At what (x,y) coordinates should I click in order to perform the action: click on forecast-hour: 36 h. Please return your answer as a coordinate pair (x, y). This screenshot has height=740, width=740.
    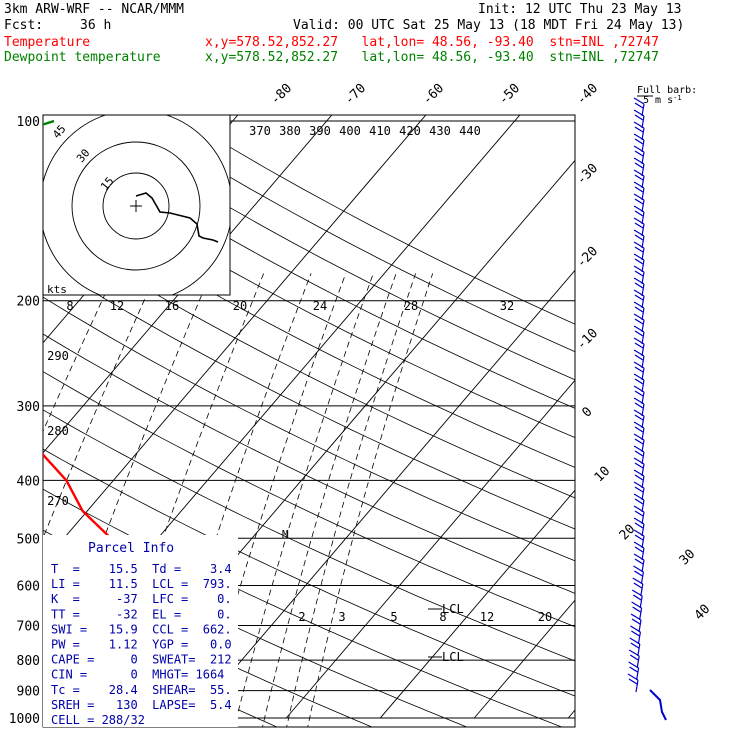
    Looking at the image, I should click on (96, 25).